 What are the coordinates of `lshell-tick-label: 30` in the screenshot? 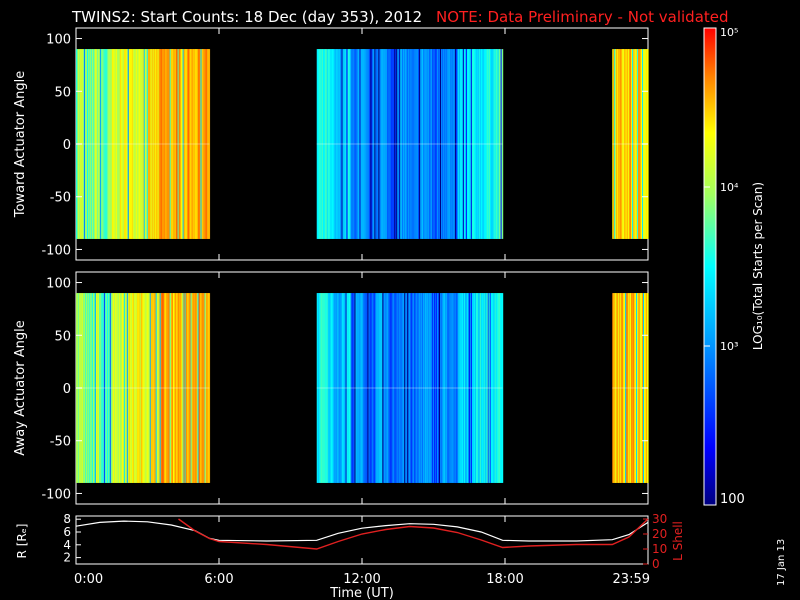 It's located at (659, 519).